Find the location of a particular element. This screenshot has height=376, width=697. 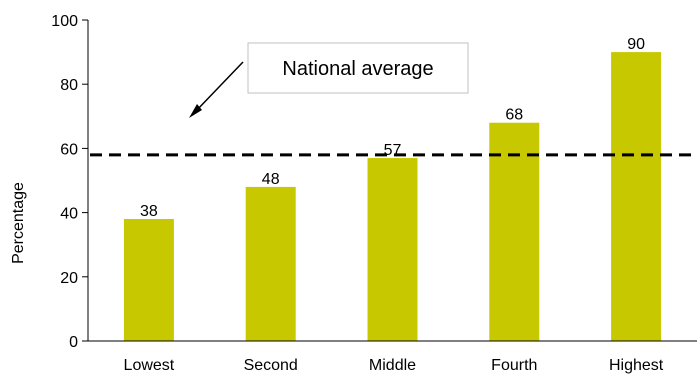

bar-lowest is located at coordinates (148, 280).